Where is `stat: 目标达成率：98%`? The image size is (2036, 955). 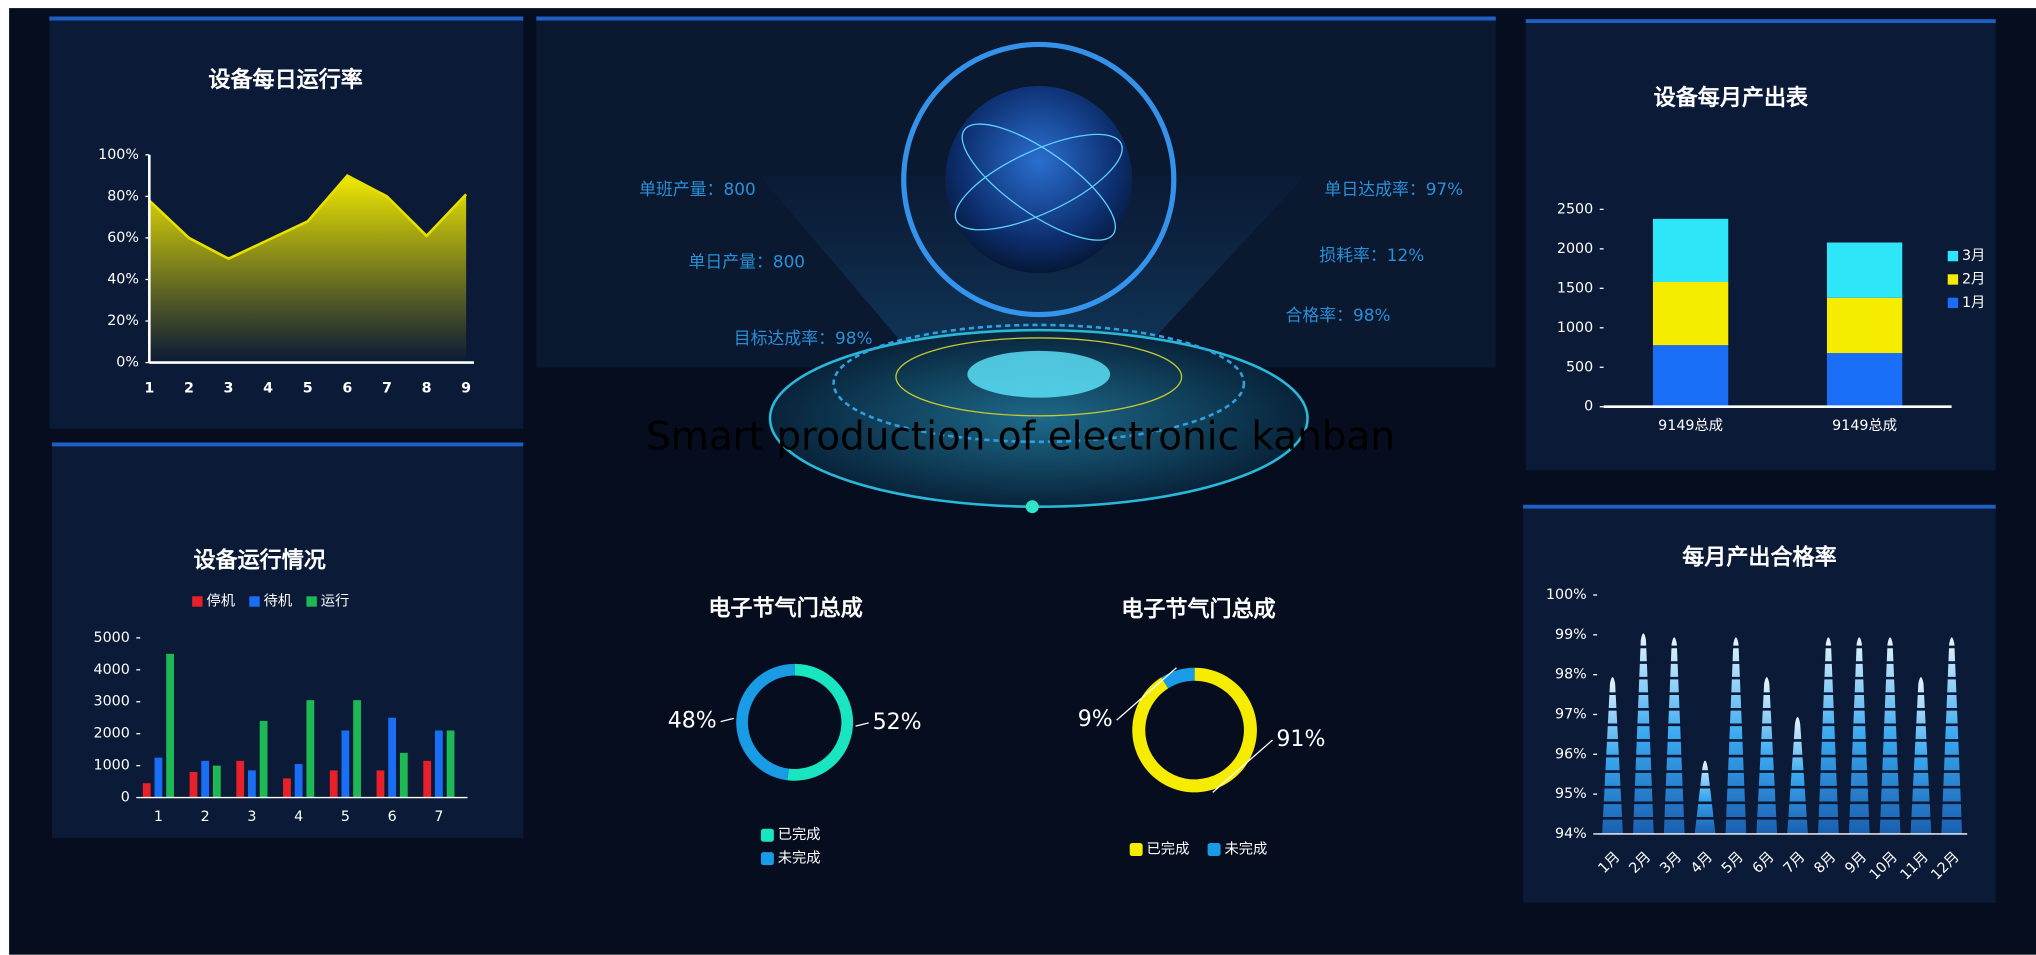
stat: 目标达成率：98% is located at coordinates (803, 338).